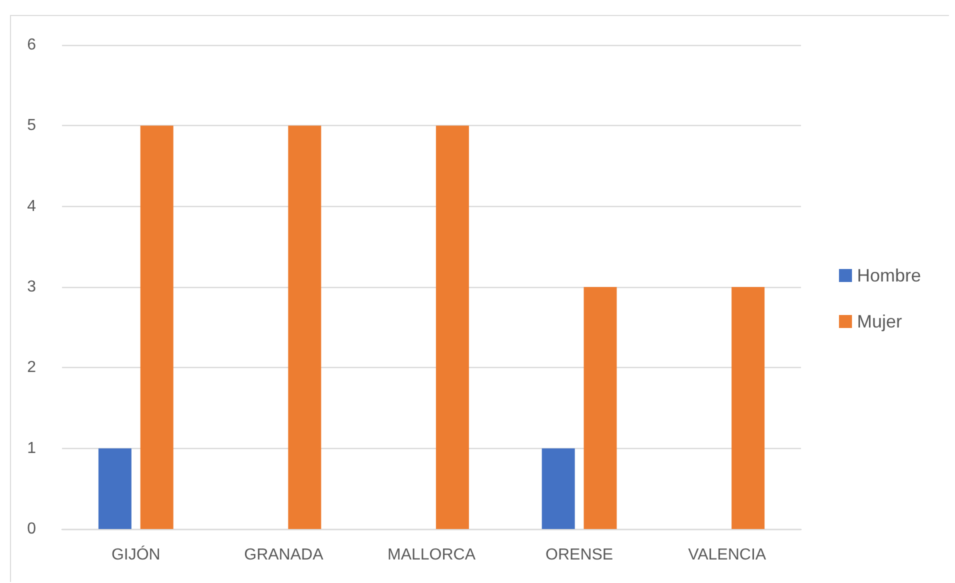 The height and width of the screenshot is (583, 955). Describe the element at coordinates (31, 367) in the screenshot. I see `y-tick-label: 2` at that location.